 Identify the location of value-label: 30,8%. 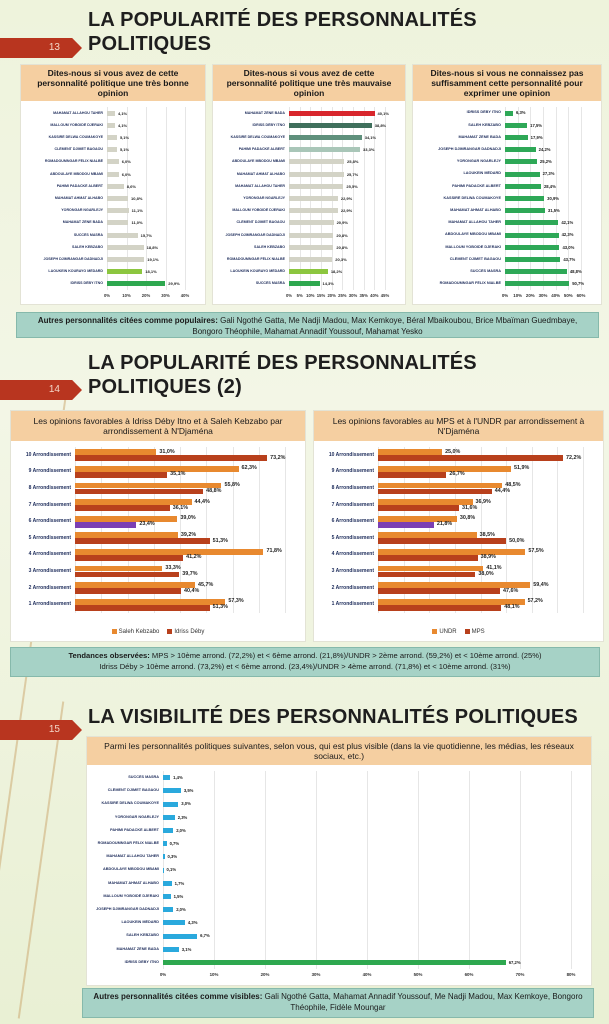
(467, 518).